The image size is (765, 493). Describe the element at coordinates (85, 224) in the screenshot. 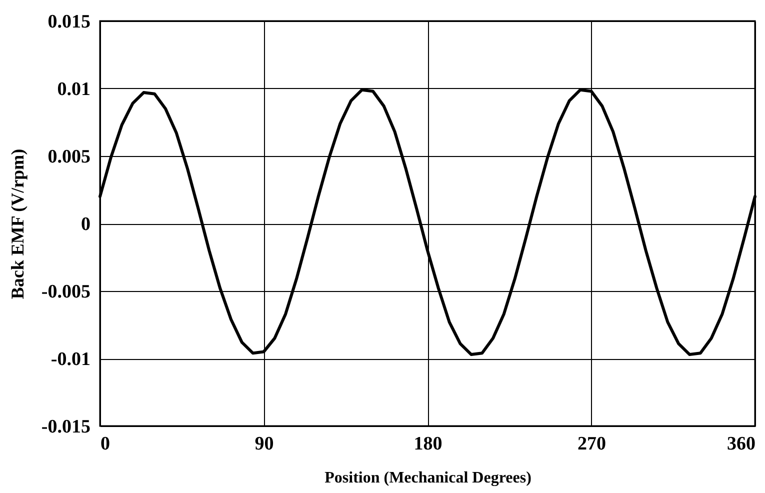

I see `y-tick-label: 0` at that location.